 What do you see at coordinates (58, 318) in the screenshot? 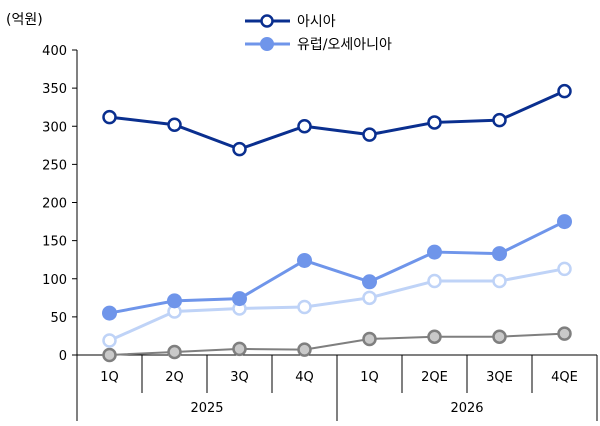
I see `y-tick-label: 50` at bounding box center [58, 318].